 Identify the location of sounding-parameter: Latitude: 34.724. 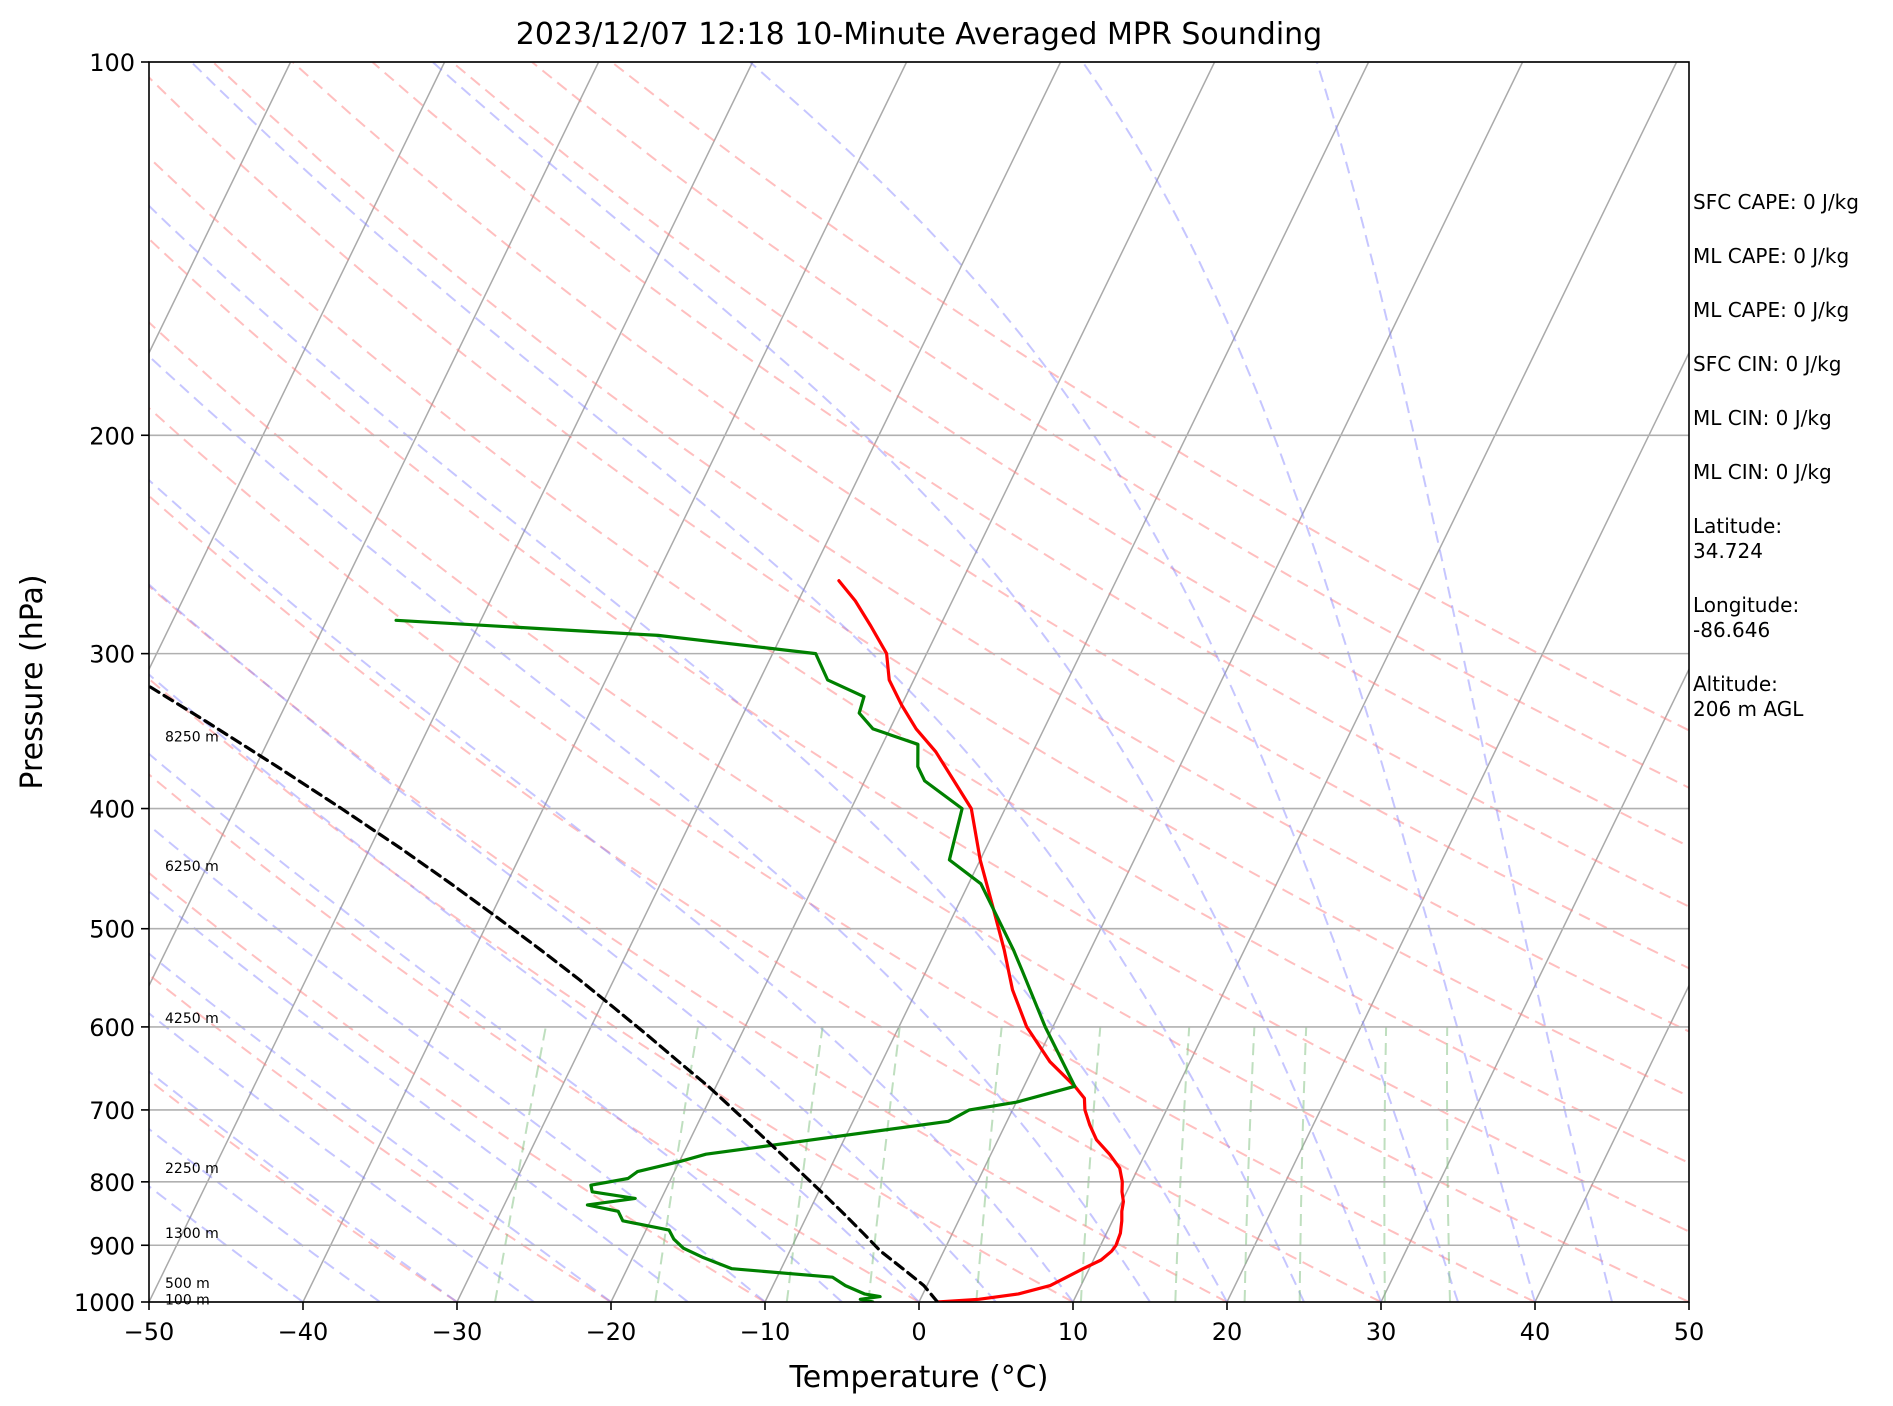
(1738, 538).